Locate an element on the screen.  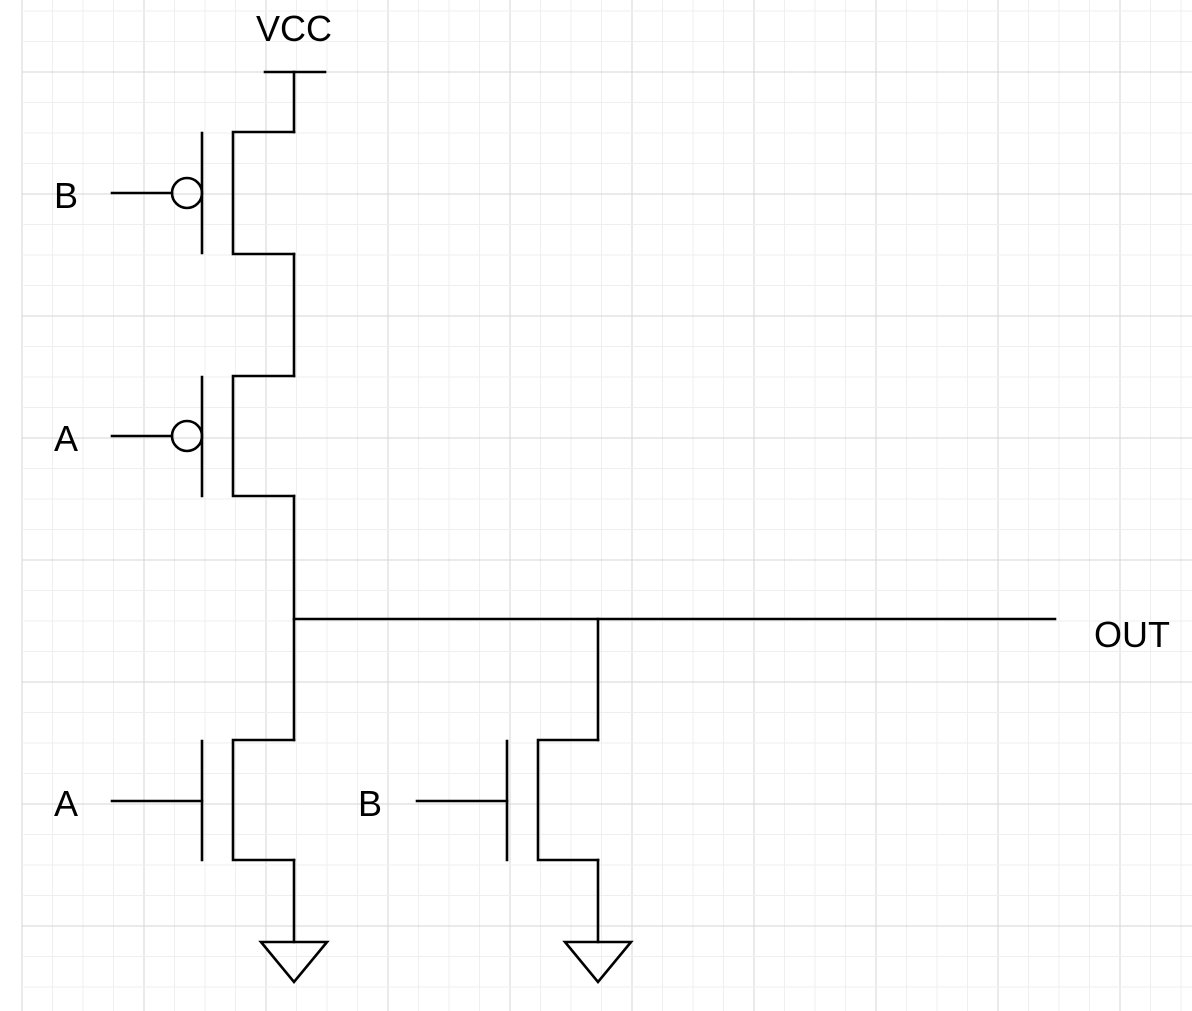
nmos-left-gate-label: A is located at coordinates (66, 803).